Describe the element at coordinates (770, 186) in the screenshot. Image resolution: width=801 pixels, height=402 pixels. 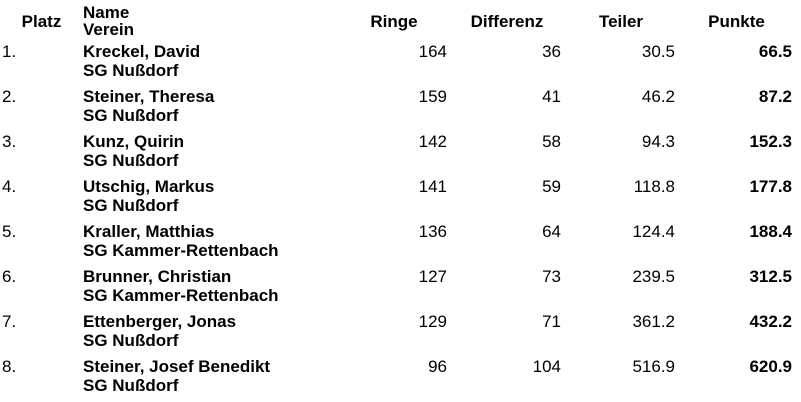
I see `punkte-cell: 177.8` at that location.